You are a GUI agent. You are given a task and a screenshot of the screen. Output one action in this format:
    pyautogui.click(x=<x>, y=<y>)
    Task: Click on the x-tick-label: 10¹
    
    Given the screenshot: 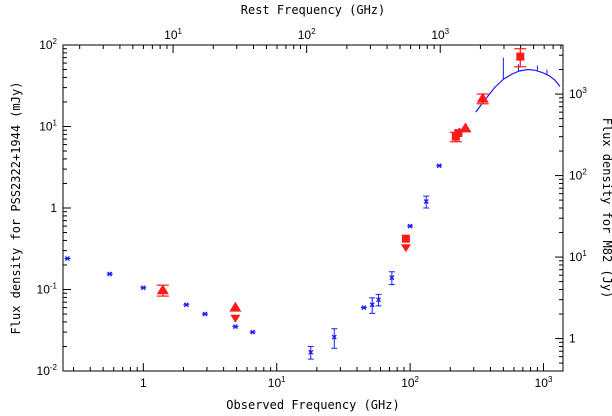 What is the action you would take?
    pyautogui.click(x=277, y=382)
    